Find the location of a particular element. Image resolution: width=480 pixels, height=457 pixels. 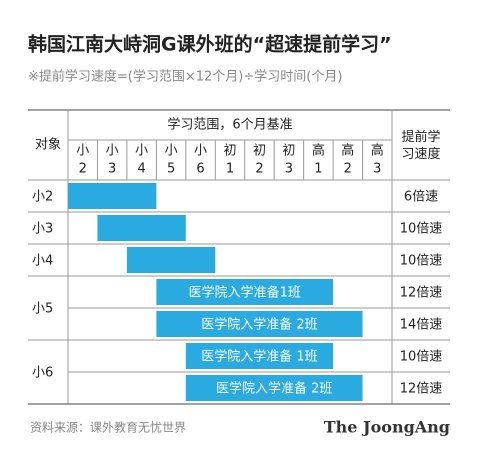

column-grade: 5 is located at coordinates (171, 169).